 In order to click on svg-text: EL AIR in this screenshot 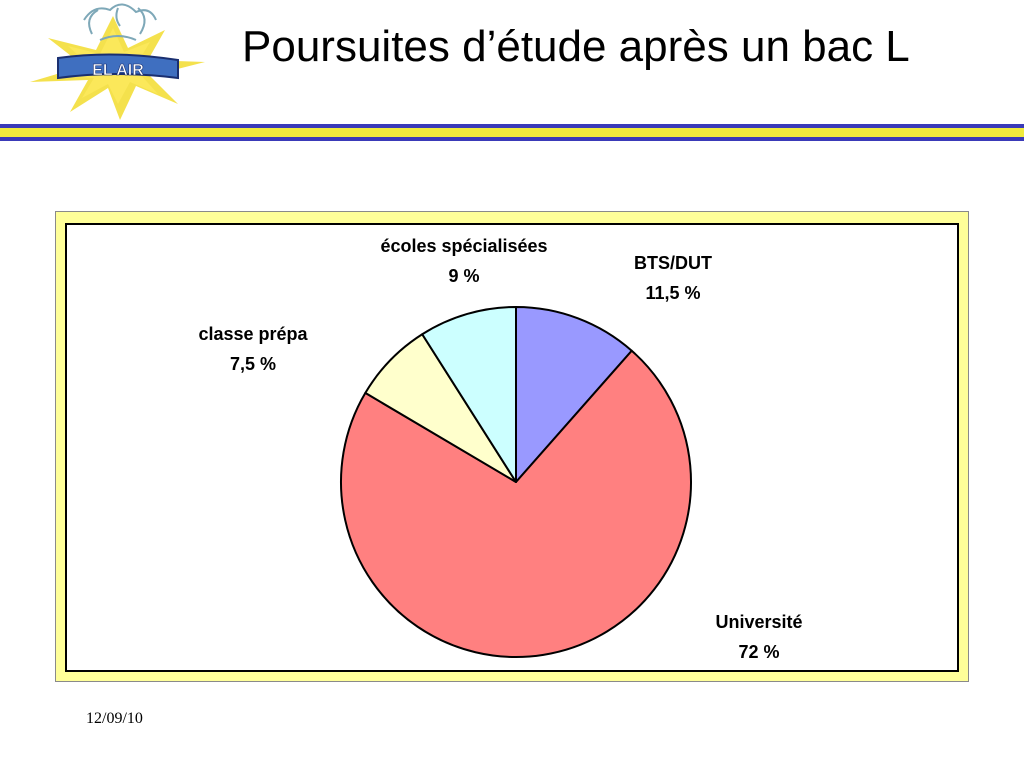, I will do `click(118, 70)`.